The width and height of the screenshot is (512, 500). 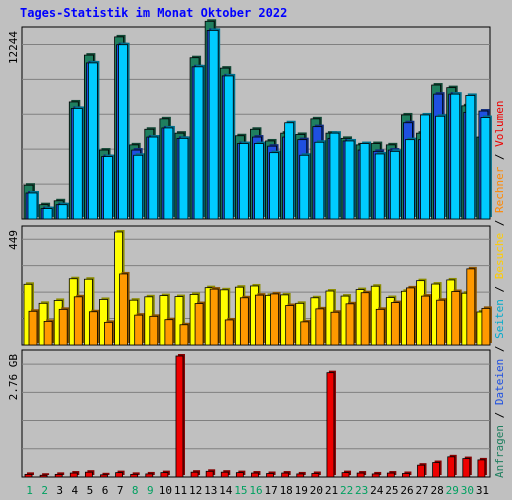 I want to click on x-tick-label-day-5: 5, so click(x=90, y=490).